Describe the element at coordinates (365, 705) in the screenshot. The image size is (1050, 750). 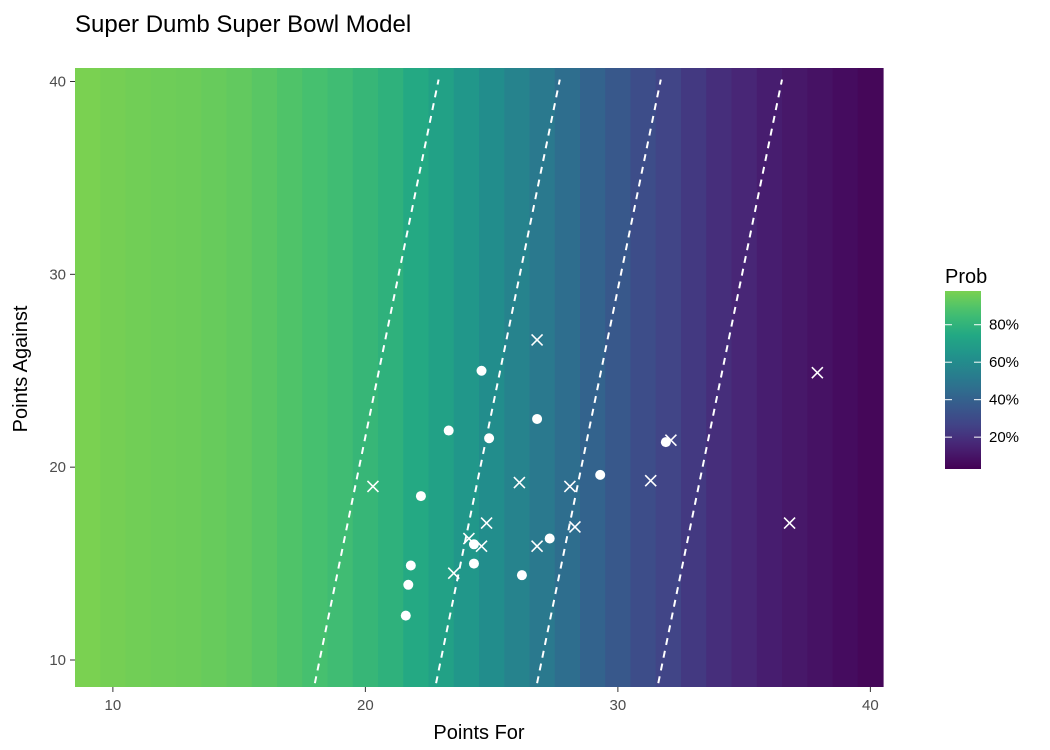
I see `x-tick-label: 20` at that location.